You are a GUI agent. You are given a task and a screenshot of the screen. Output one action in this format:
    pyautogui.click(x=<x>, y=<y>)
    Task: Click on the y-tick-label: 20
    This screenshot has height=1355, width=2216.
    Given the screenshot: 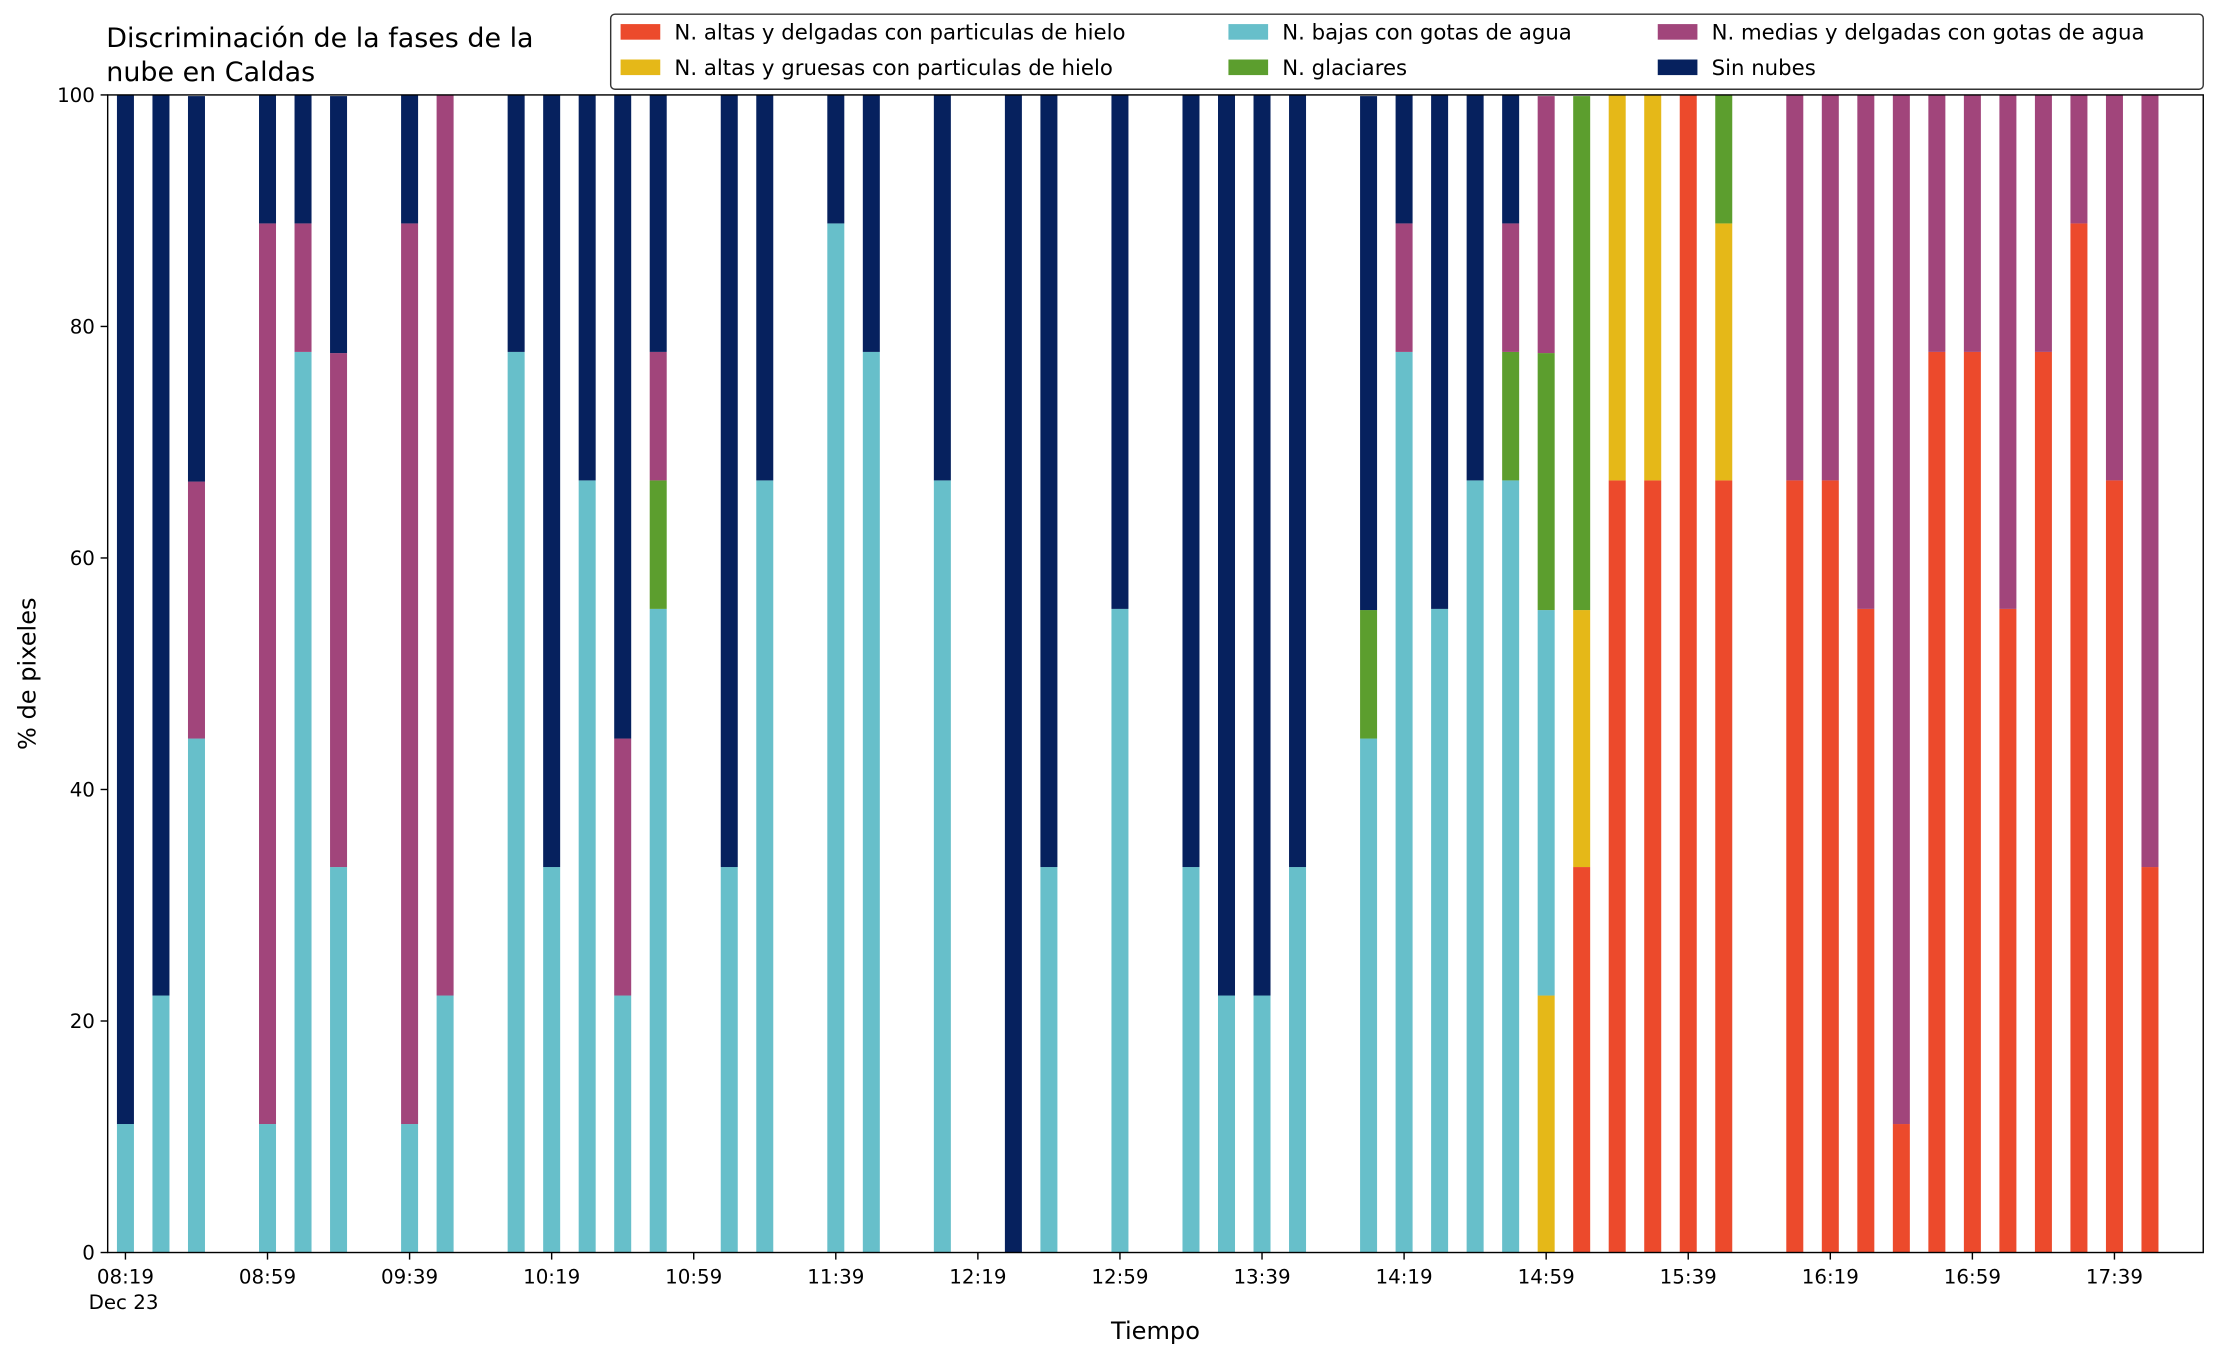 What is the action you would take?
    pyautogui.click(x=82, y=1021)
    